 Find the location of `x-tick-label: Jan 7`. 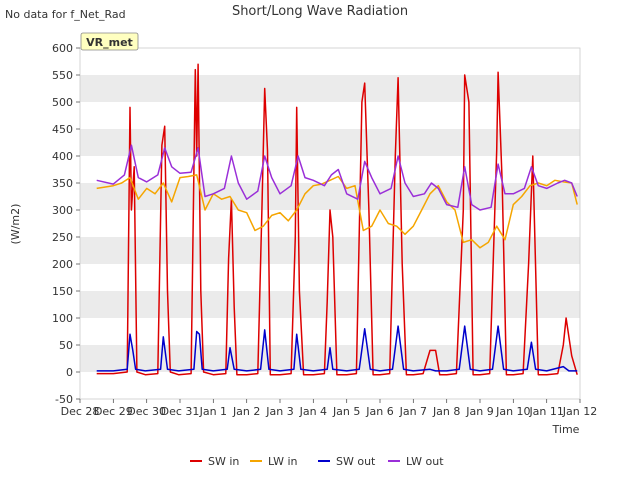

x-tick-label: Jan 7 is located at coordinates (413, 411).